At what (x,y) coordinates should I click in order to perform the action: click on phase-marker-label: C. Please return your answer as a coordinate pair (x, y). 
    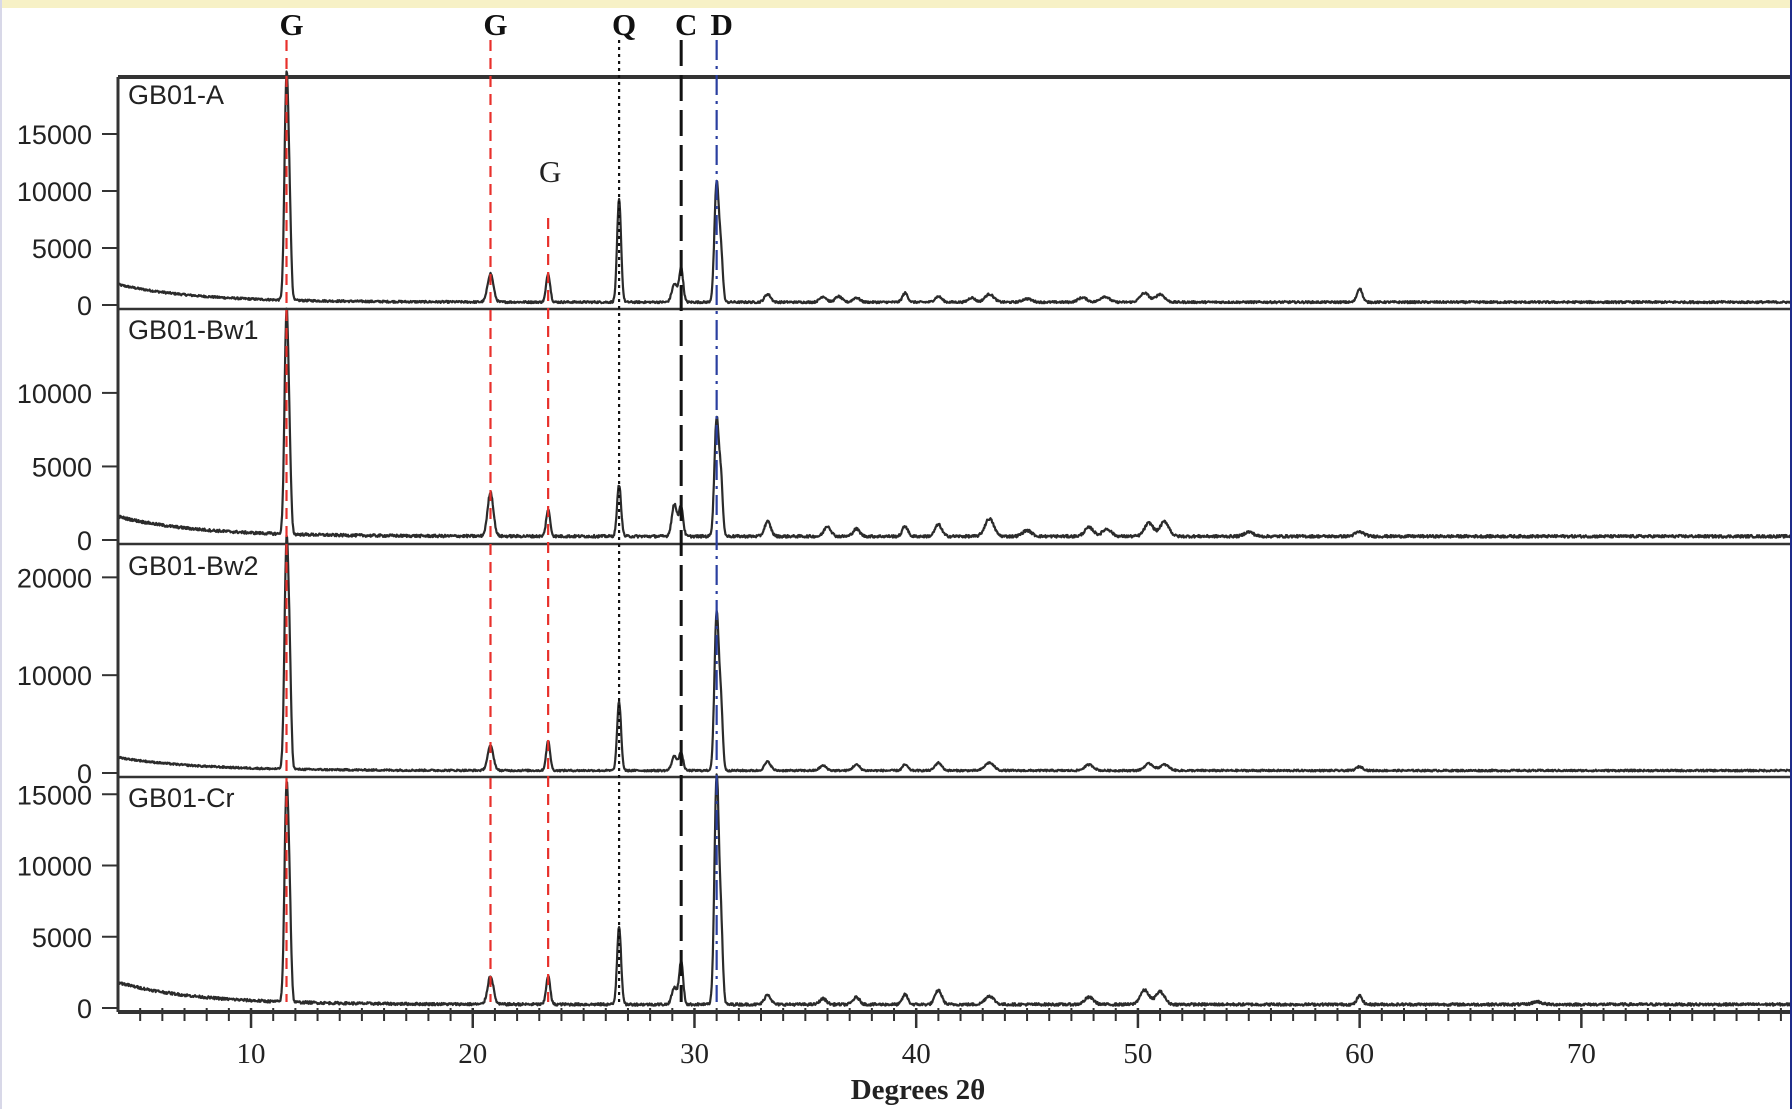
    Looking at the image, I should click on (686, 24).